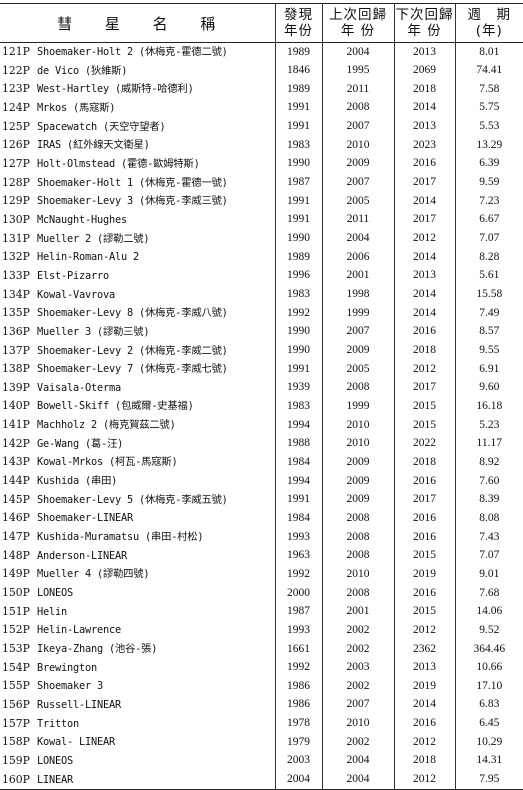 This screenshot has height=790, width=523. What do you see at coordinates (19, 649) in the screenshot?
I see `comet-number: 153P` at bounding box center [19, 649].